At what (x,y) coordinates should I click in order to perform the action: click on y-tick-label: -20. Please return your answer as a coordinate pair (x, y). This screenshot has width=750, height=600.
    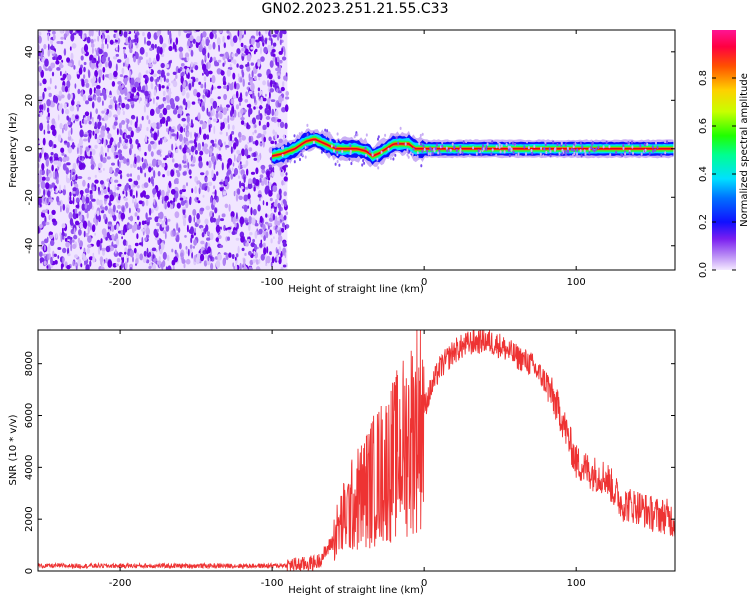
    Looking at the image, I should click on (29, 197).